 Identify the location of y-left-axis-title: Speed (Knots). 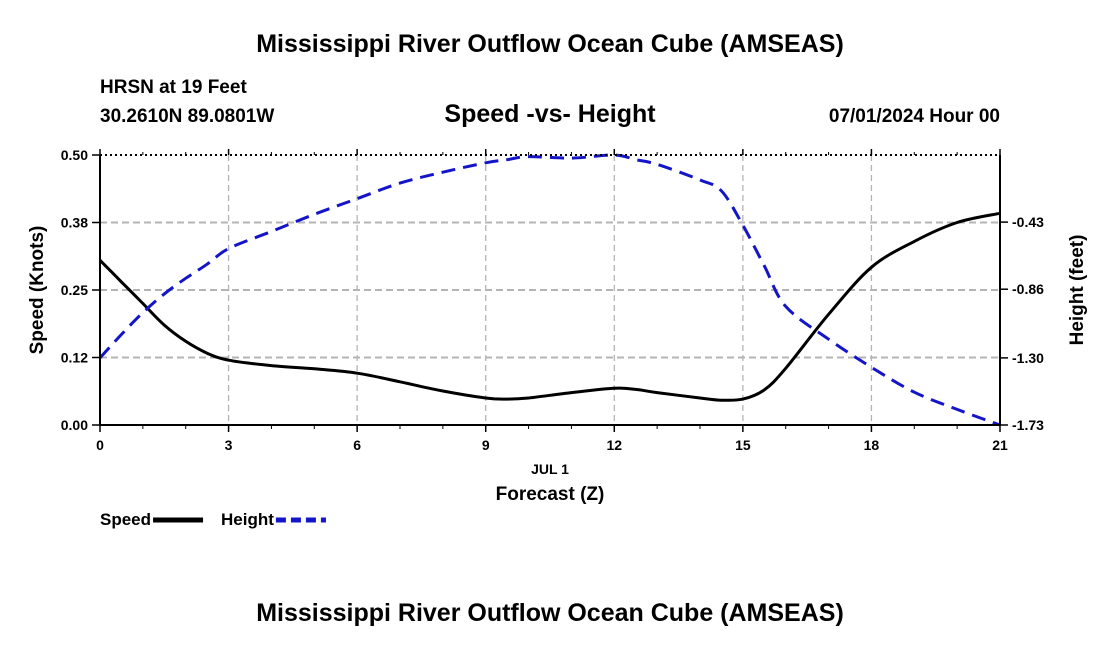
(37, 290).